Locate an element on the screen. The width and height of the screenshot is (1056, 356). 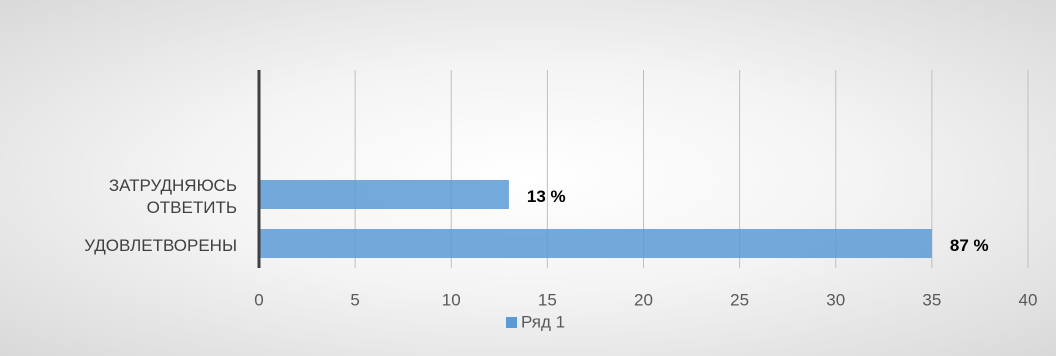
legend-label: Ряд 1 is located at coordinates (543, 321).